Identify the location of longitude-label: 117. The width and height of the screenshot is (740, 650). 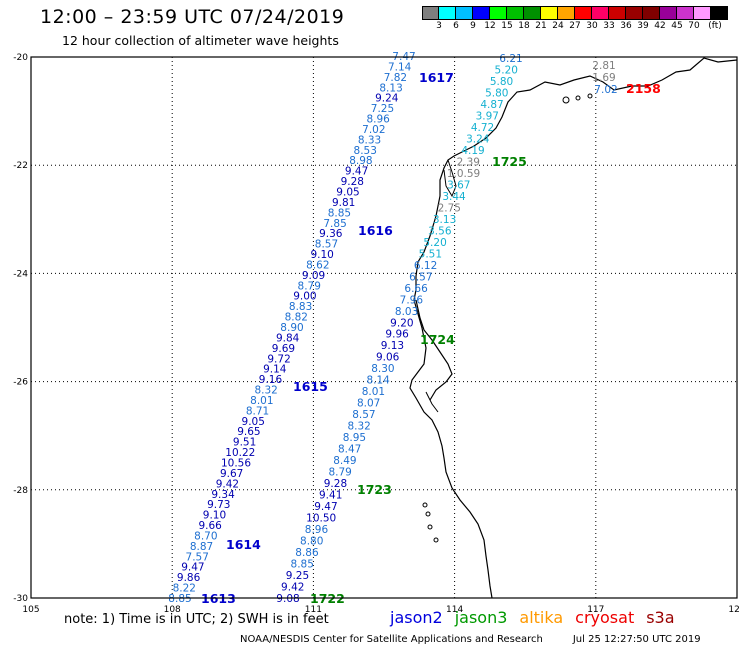
(595, 610).